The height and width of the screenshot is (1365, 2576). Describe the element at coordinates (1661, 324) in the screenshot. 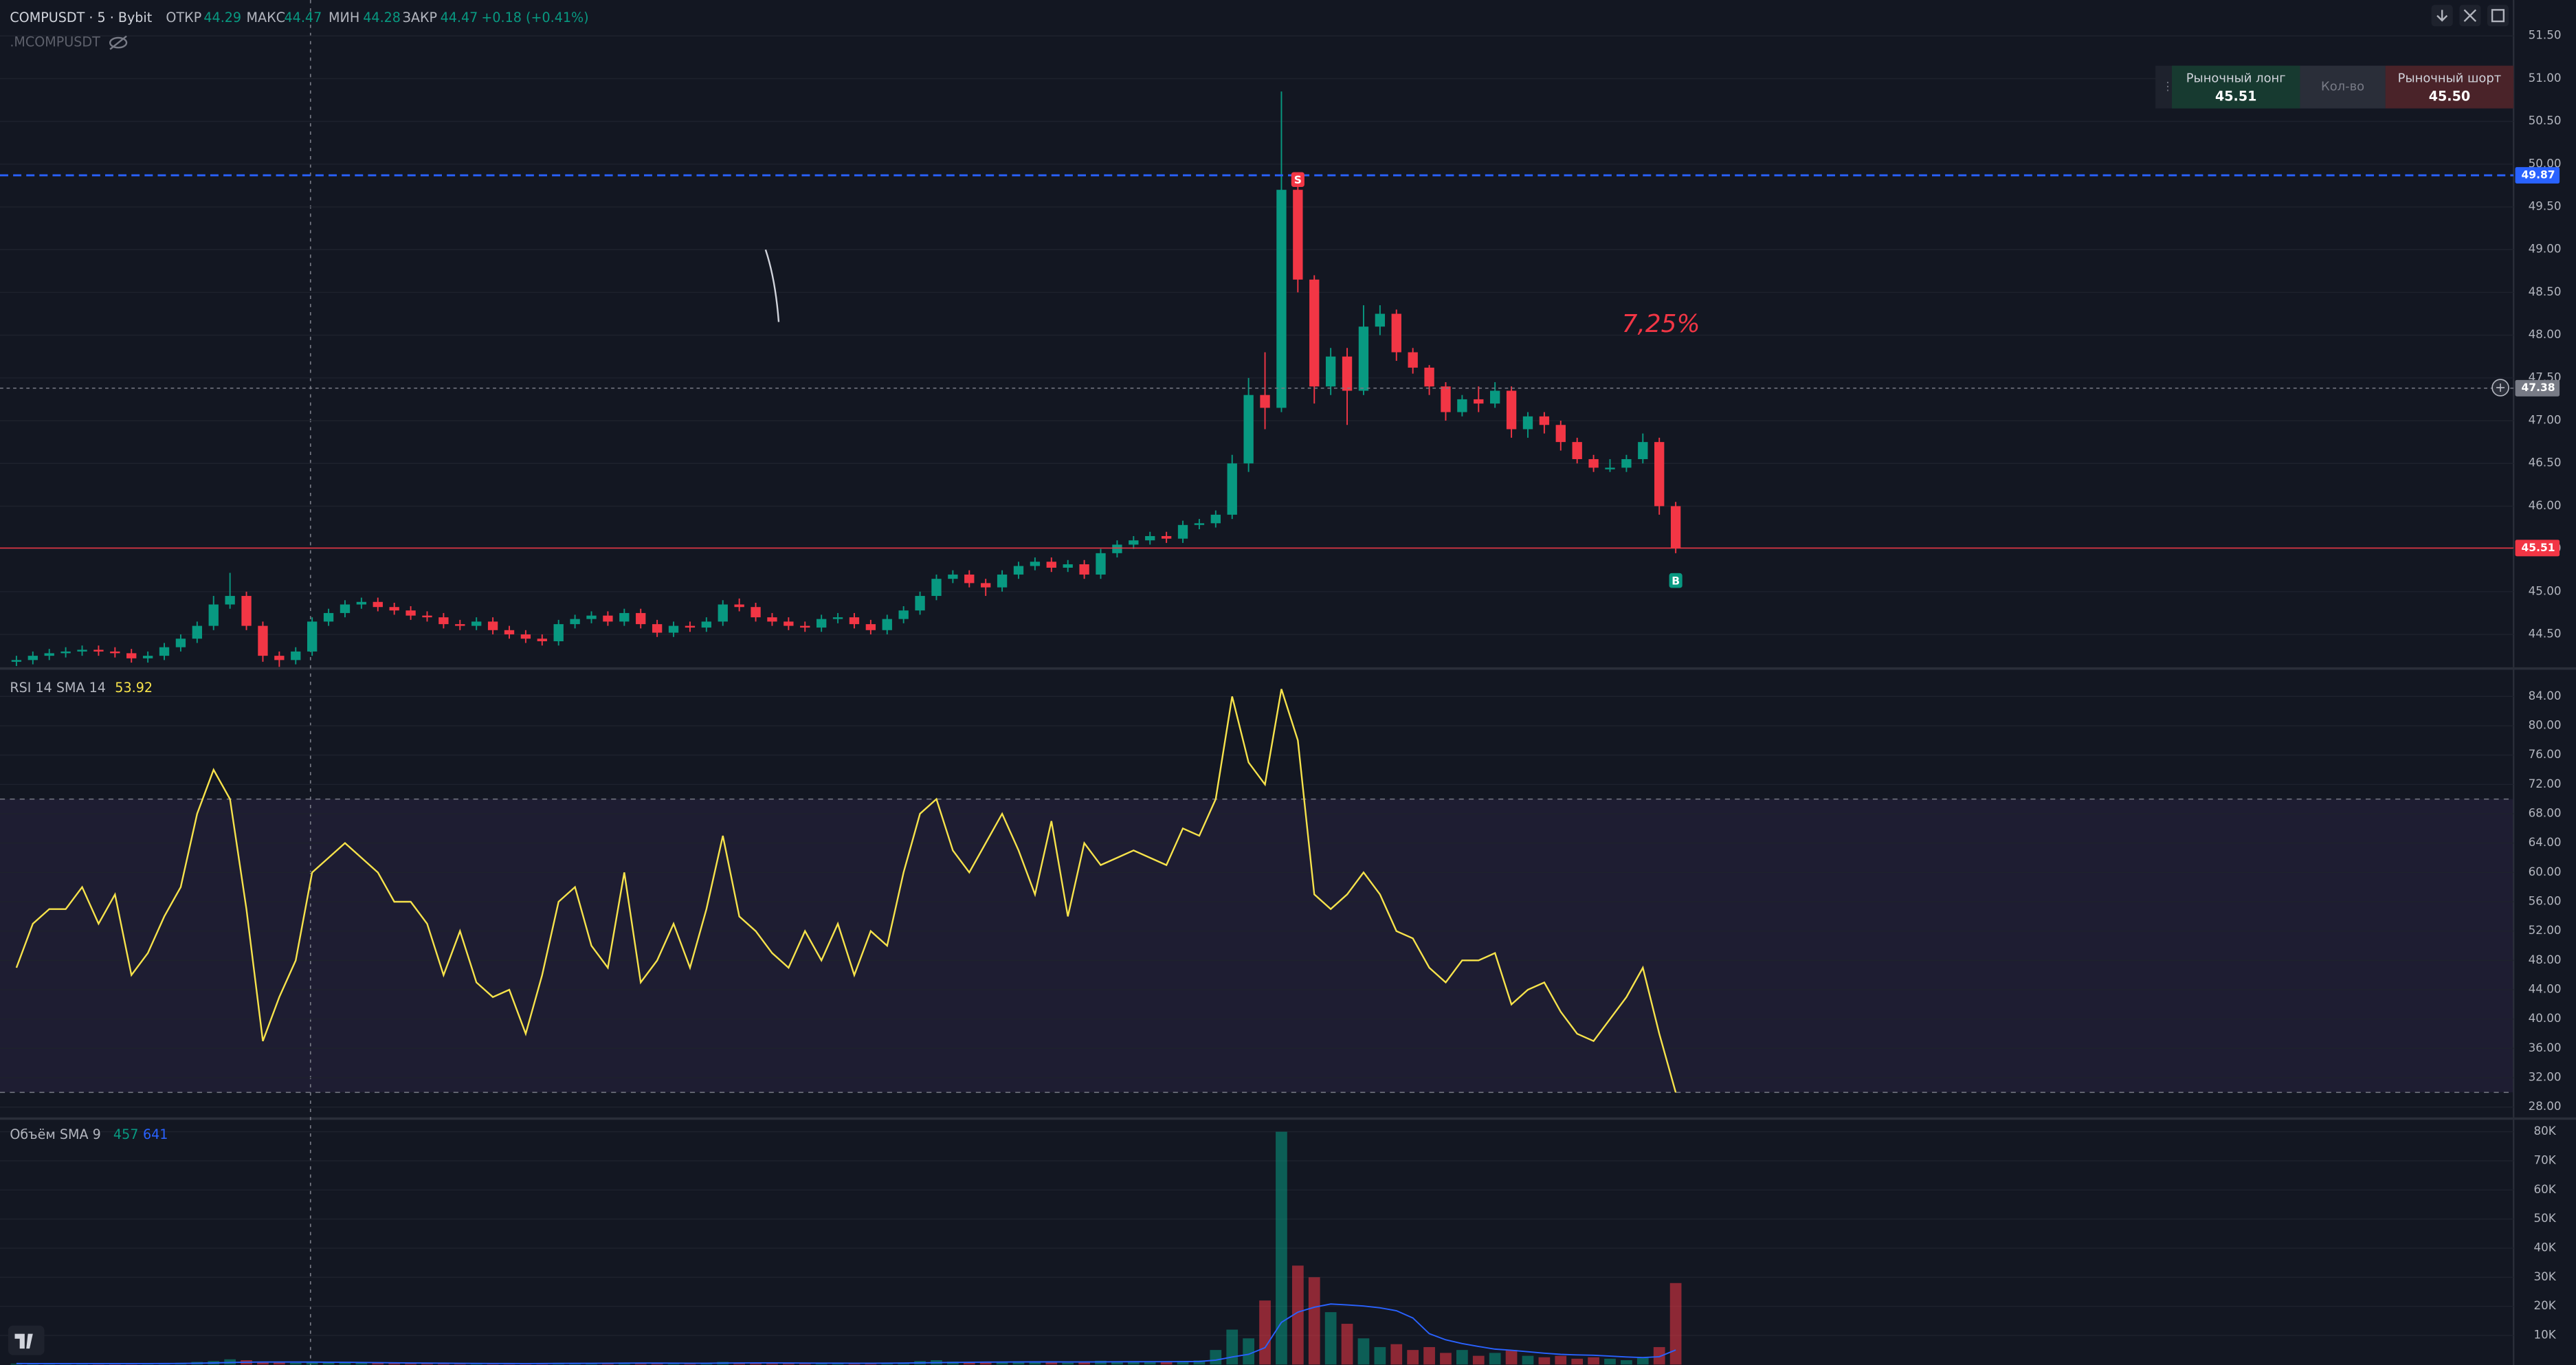

I see `annotation: 7,25%` at that location.